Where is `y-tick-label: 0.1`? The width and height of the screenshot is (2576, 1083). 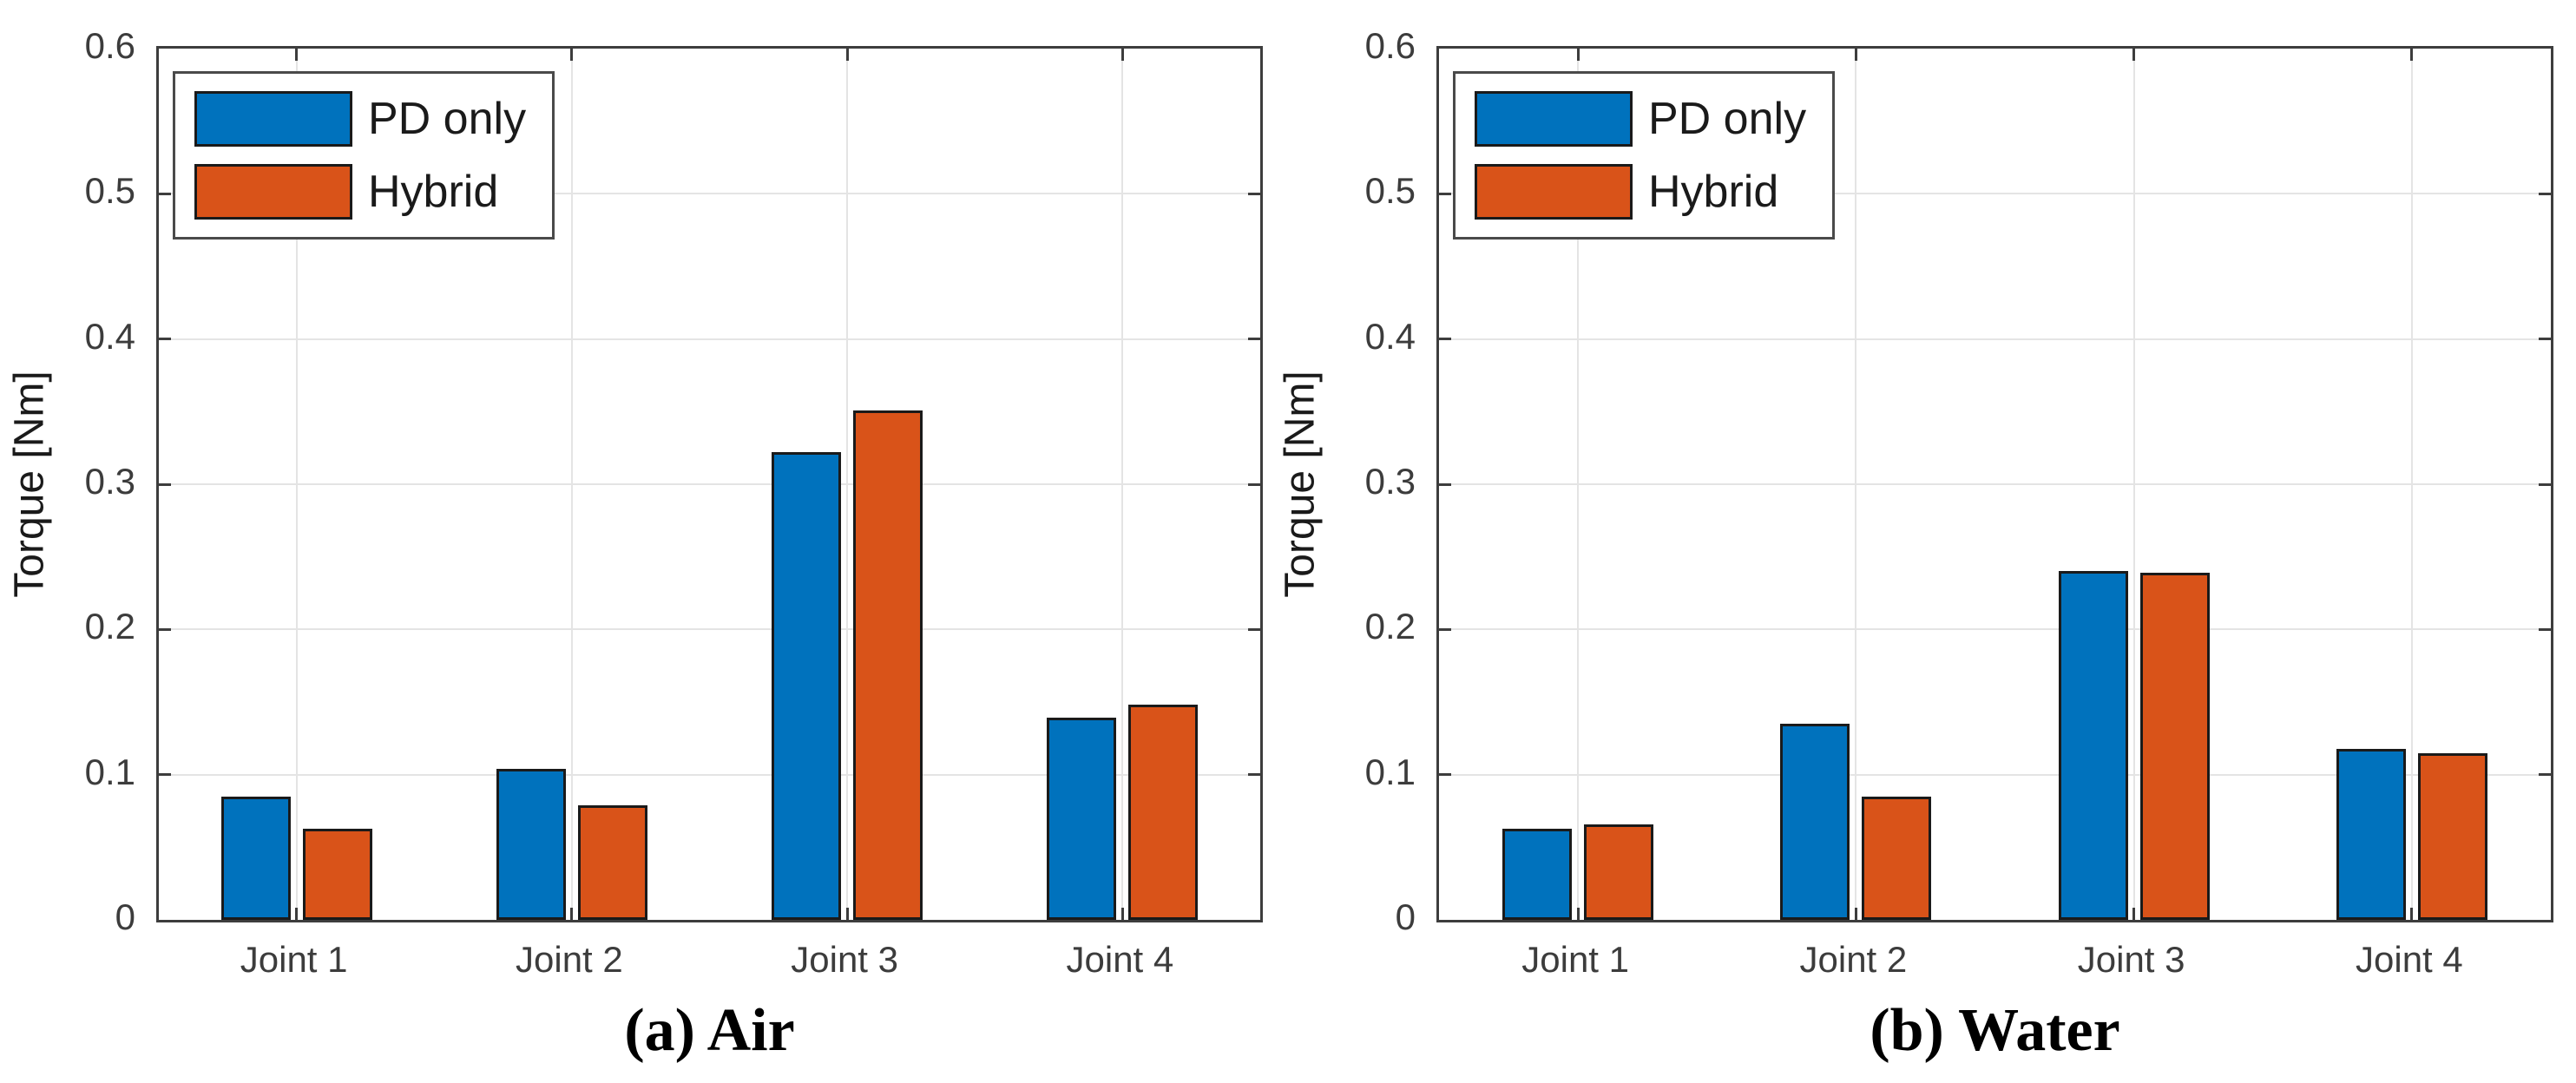 y-tick-label: 0.1 is located at coordinates (1390, 772).